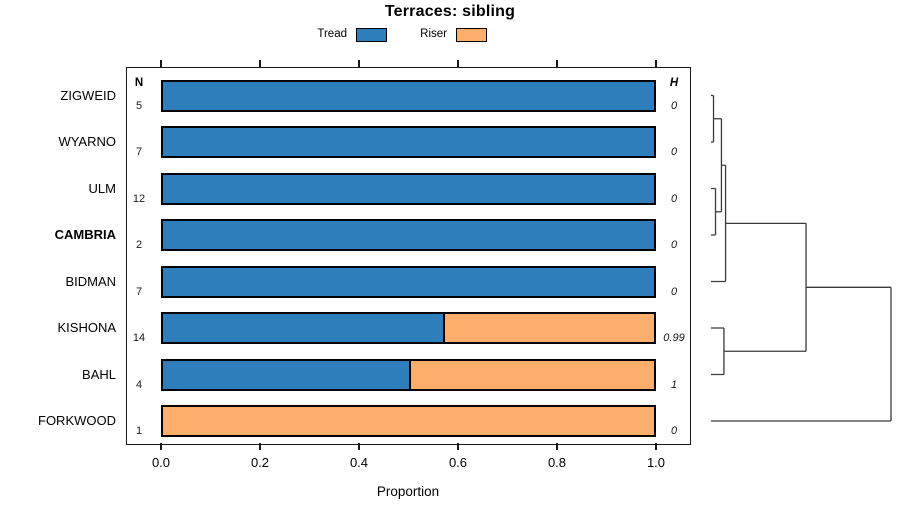 Image resolution: width=900 pixels, height=520 pixels. Describe the element at coordinates (656, 462) in the screenshot. I see `axis-tick-label: 1.0` at that location.